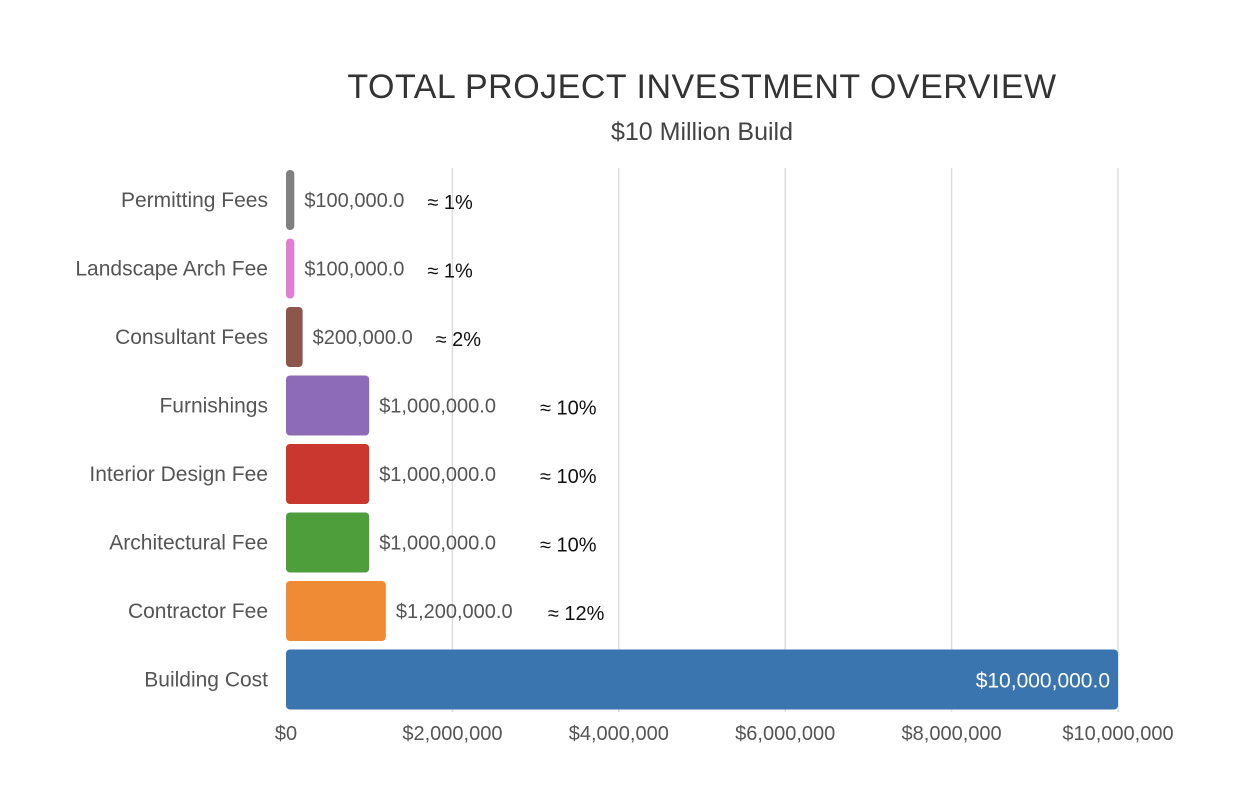  What do you see at coordinates (702, 679) in the screenshot?
I see `bar-building-cost` at bounding box center [702, 679].